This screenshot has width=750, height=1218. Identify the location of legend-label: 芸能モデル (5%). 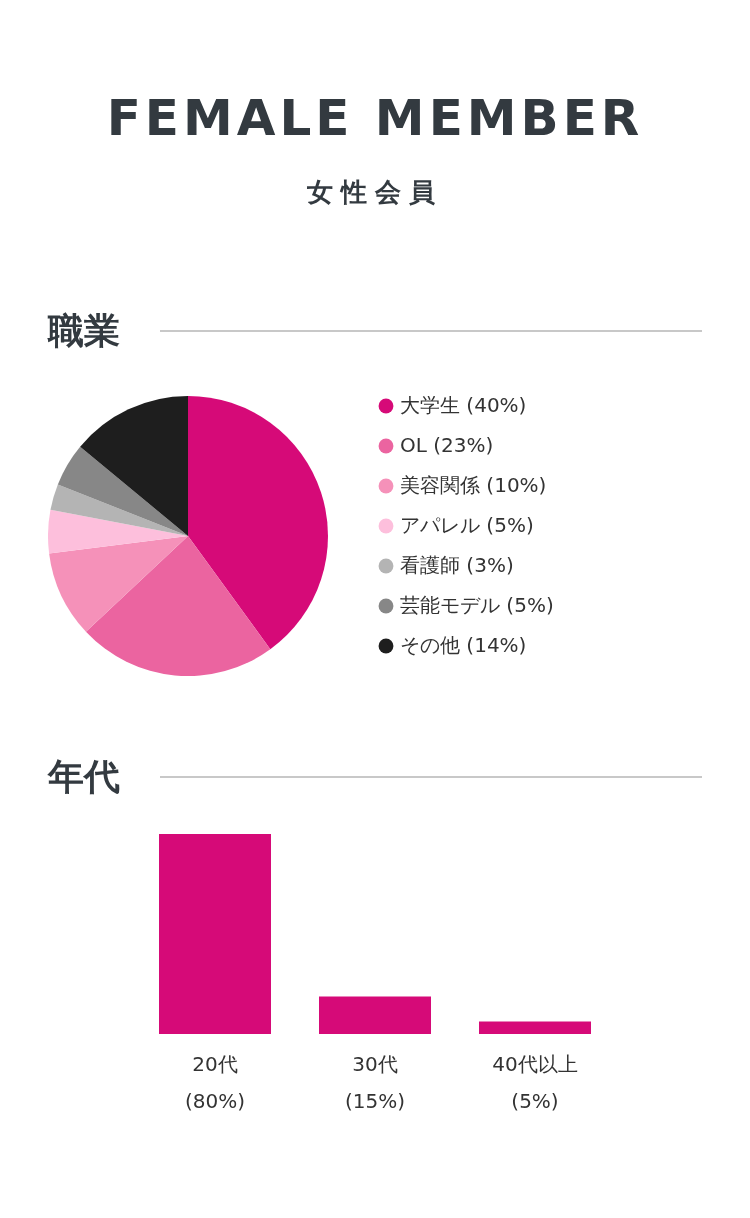
(477, 605).